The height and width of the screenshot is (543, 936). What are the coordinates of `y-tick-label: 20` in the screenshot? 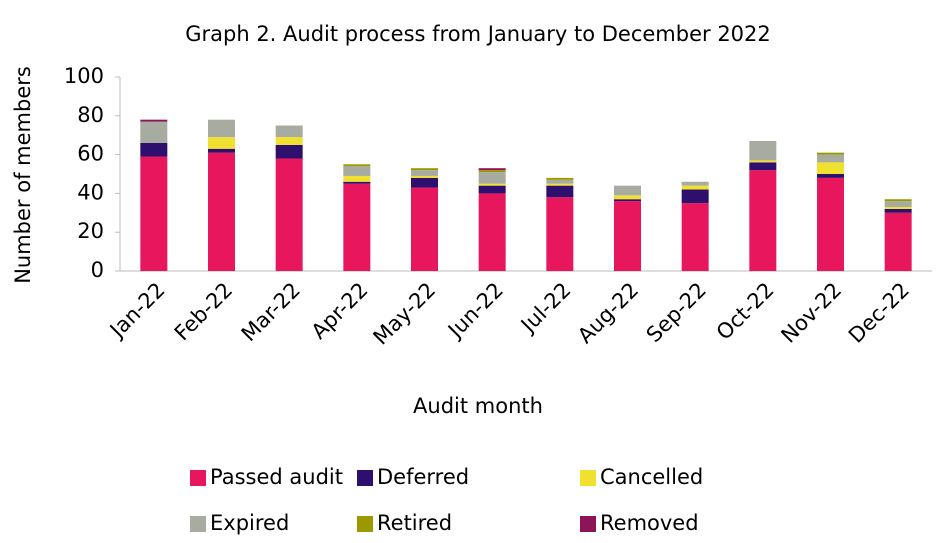 It's located at (90, 231).